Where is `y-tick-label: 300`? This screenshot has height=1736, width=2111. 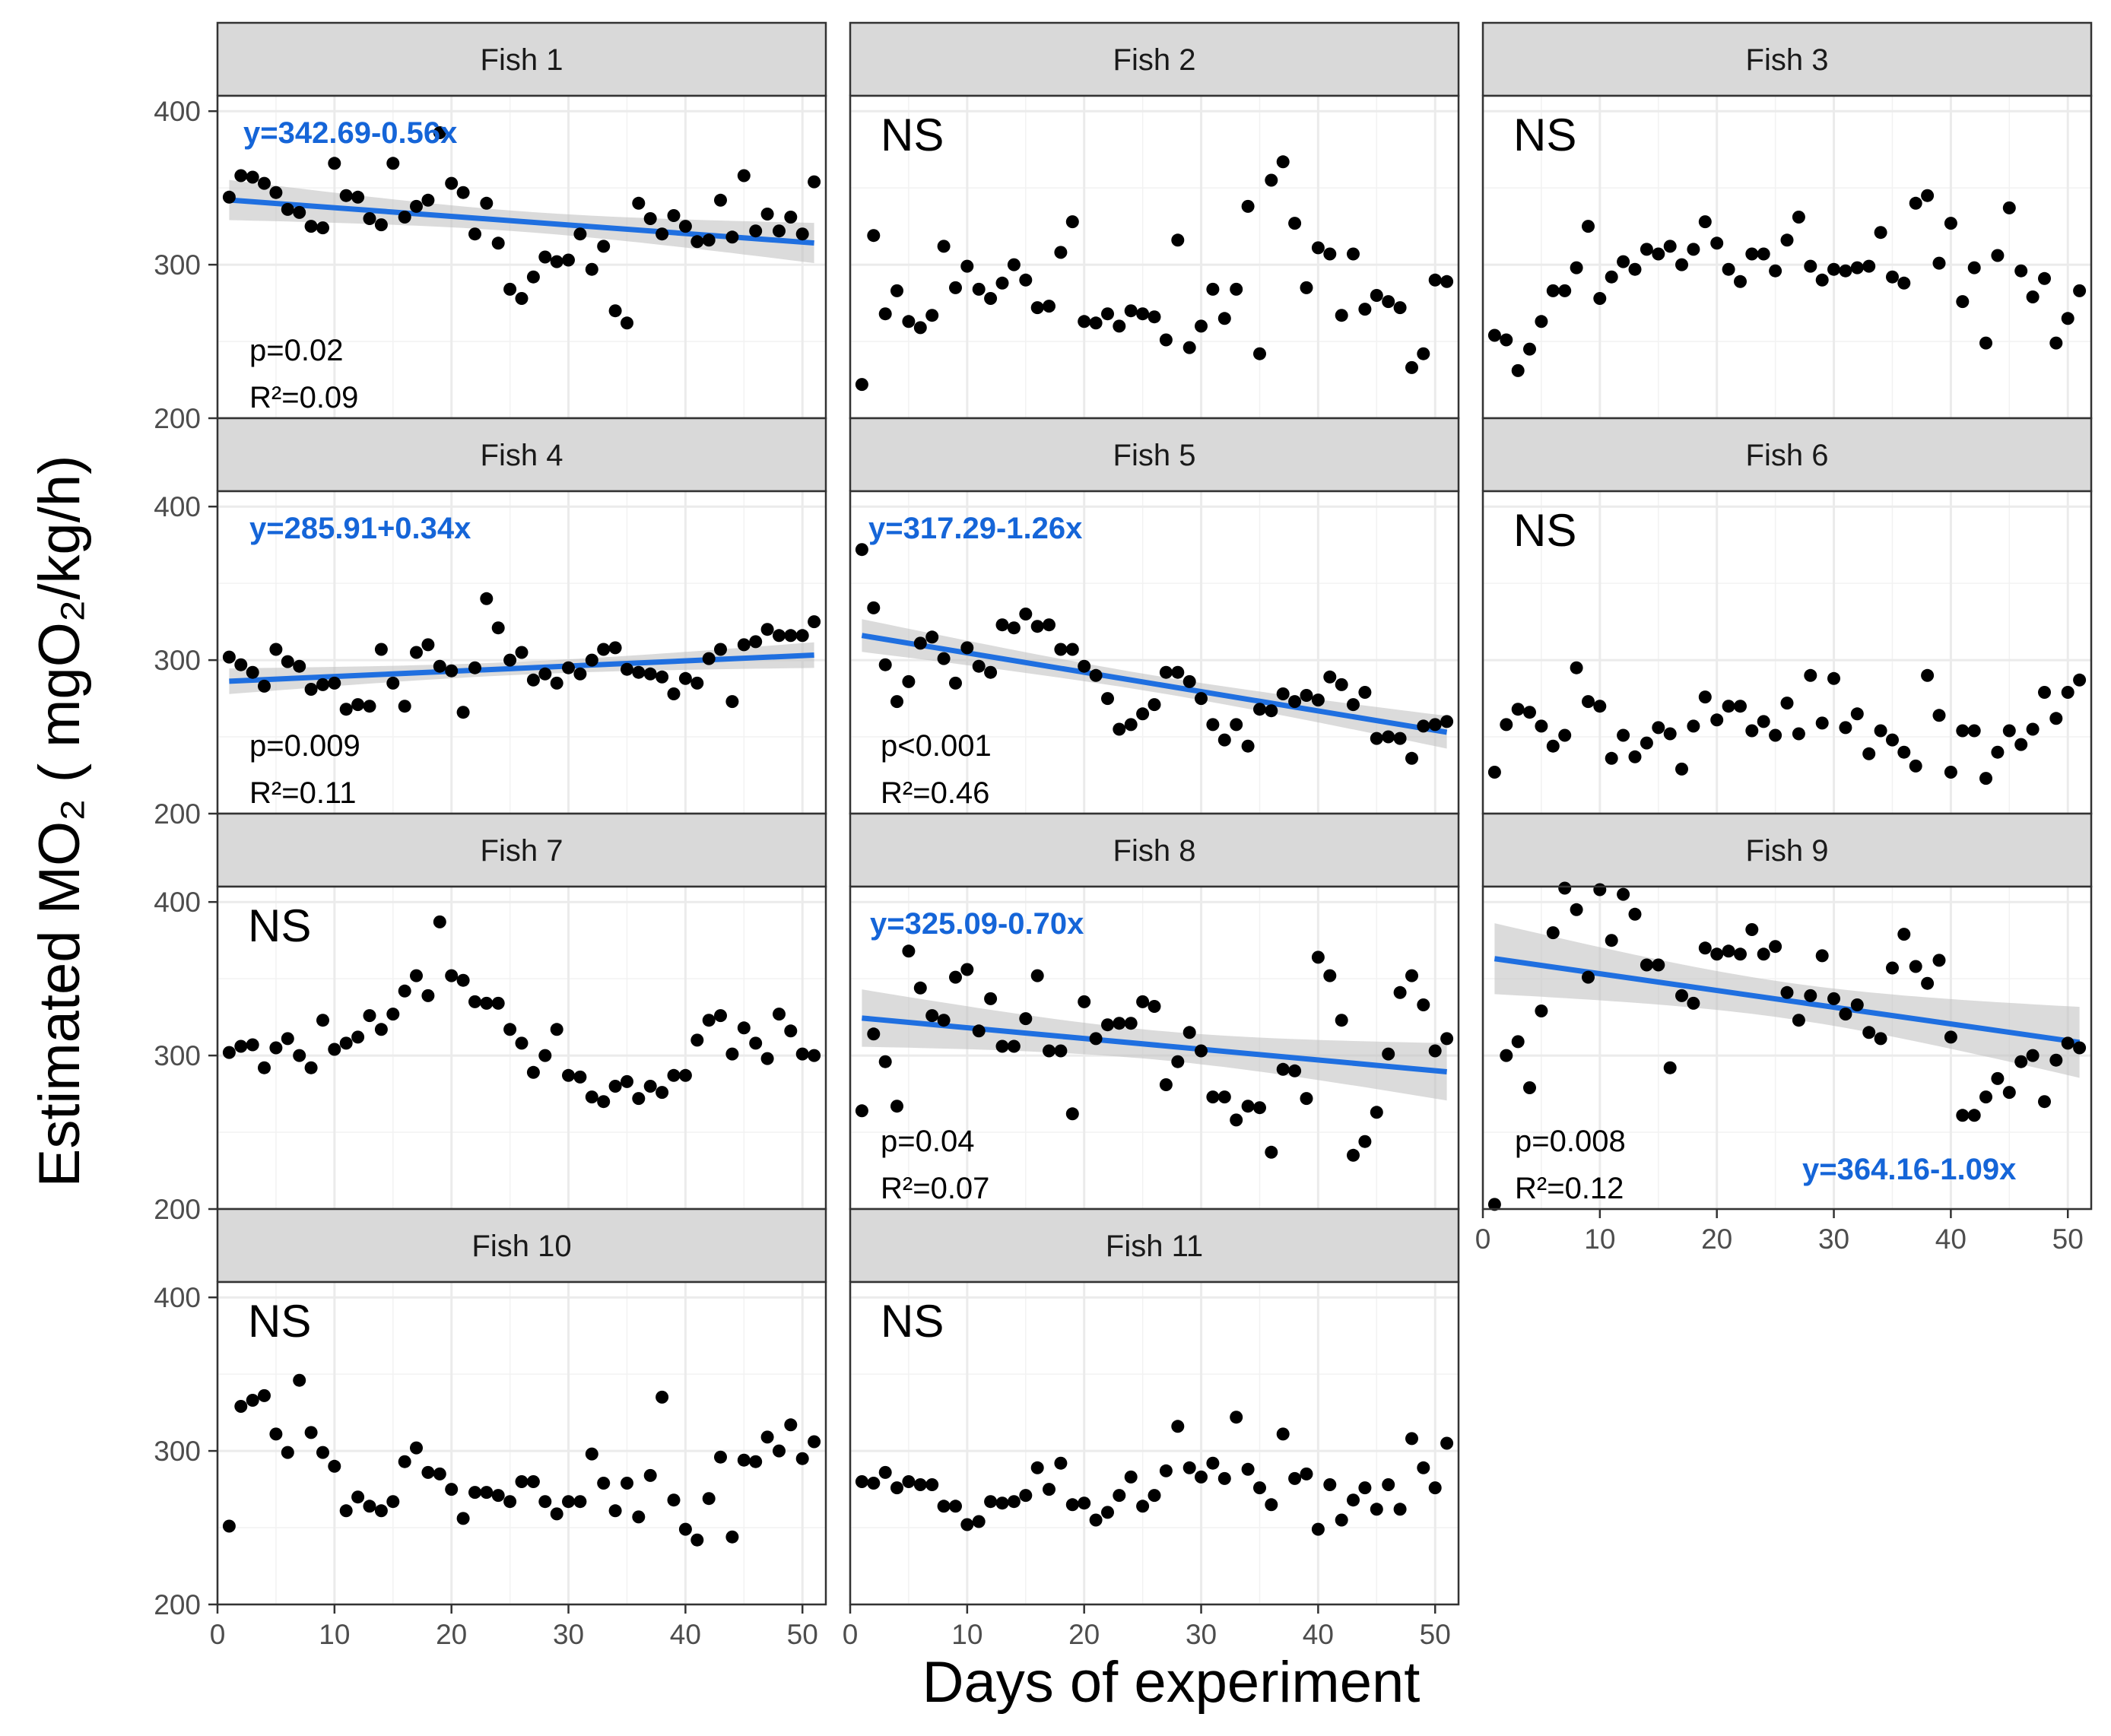
y-tick-label: 300 is located at coordinates (177, 265).